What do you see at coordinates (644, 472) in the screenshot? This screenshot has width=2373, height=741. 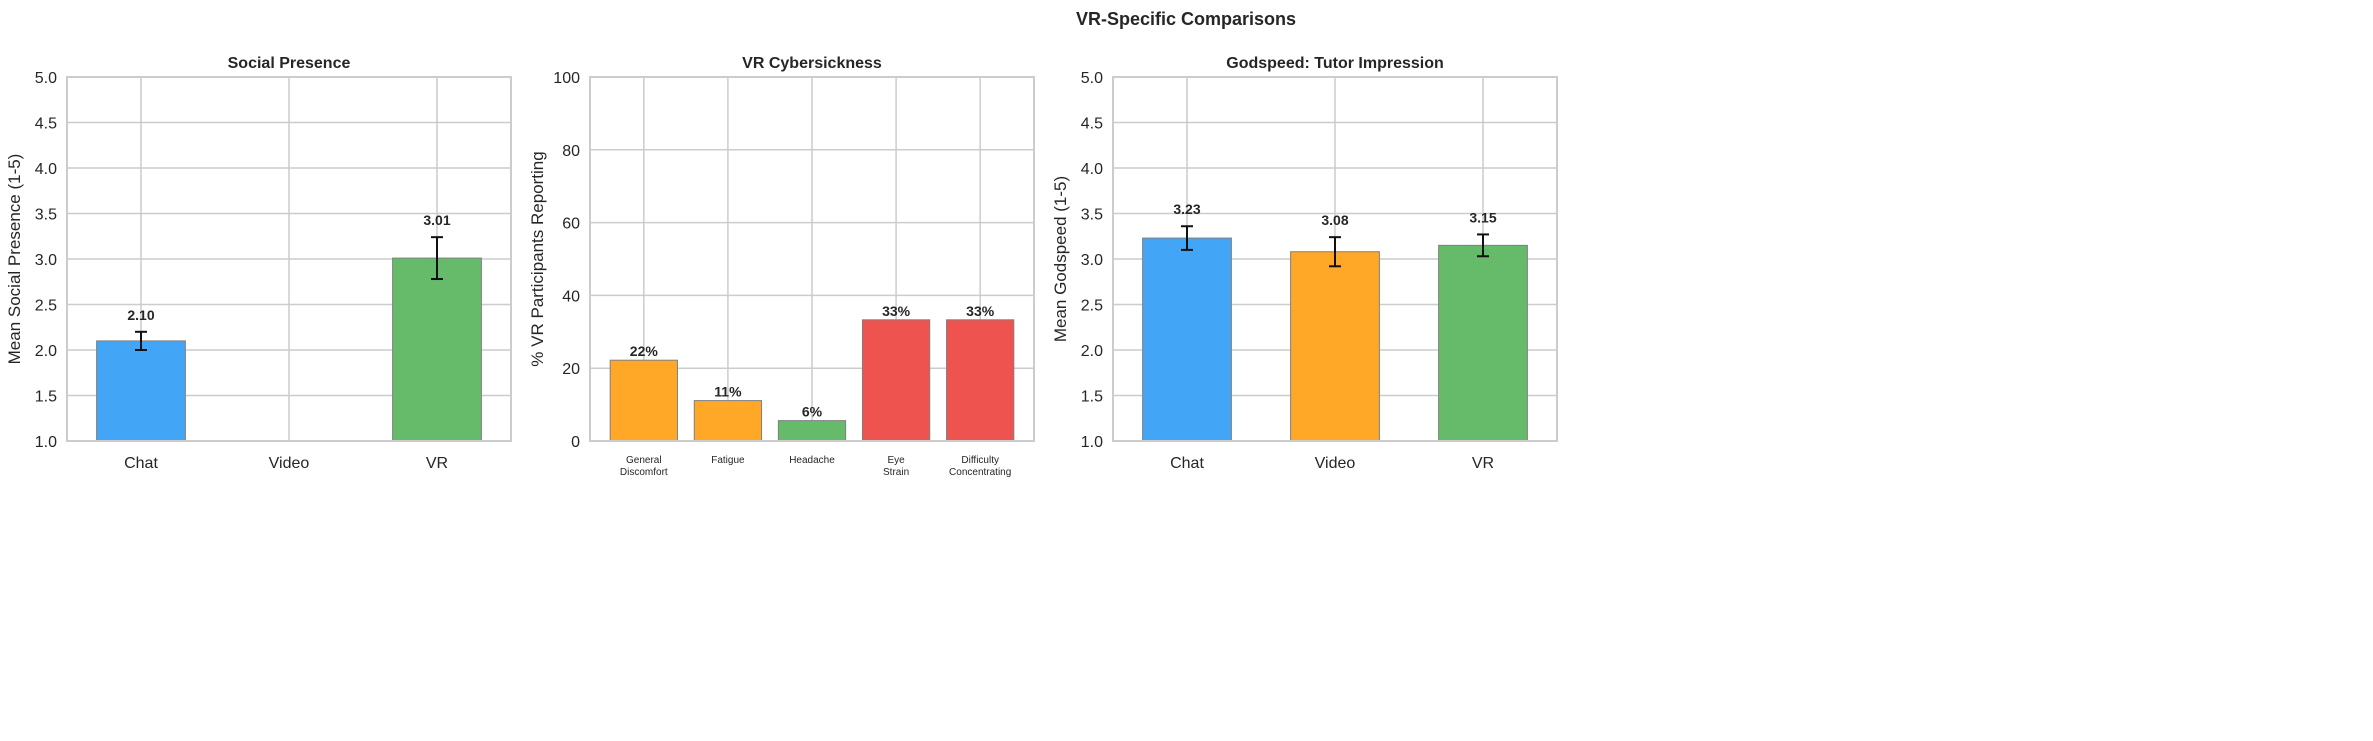 I see `x-tick-label: Discomfort` at bounding box center [644, 472].